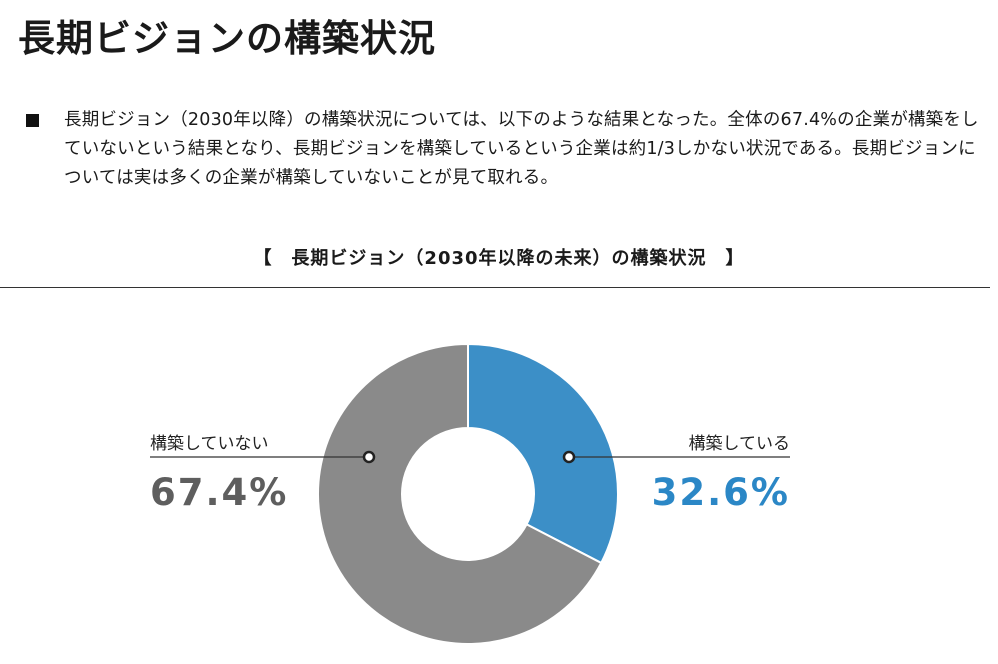 This screenshot has width=998, height=664. What do you see at coordinates (32, 120) in the screenshot?
I see `bullet-marker` at bounding box center [32, 120].